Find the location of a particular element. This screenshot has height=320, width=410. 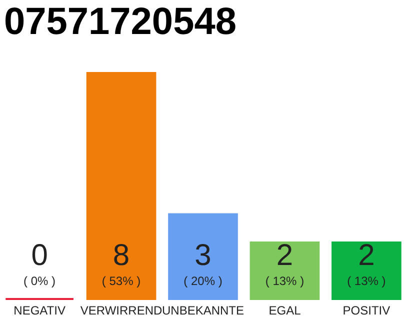

annotation: ( 53% ) is located at coordinates (121, 281).